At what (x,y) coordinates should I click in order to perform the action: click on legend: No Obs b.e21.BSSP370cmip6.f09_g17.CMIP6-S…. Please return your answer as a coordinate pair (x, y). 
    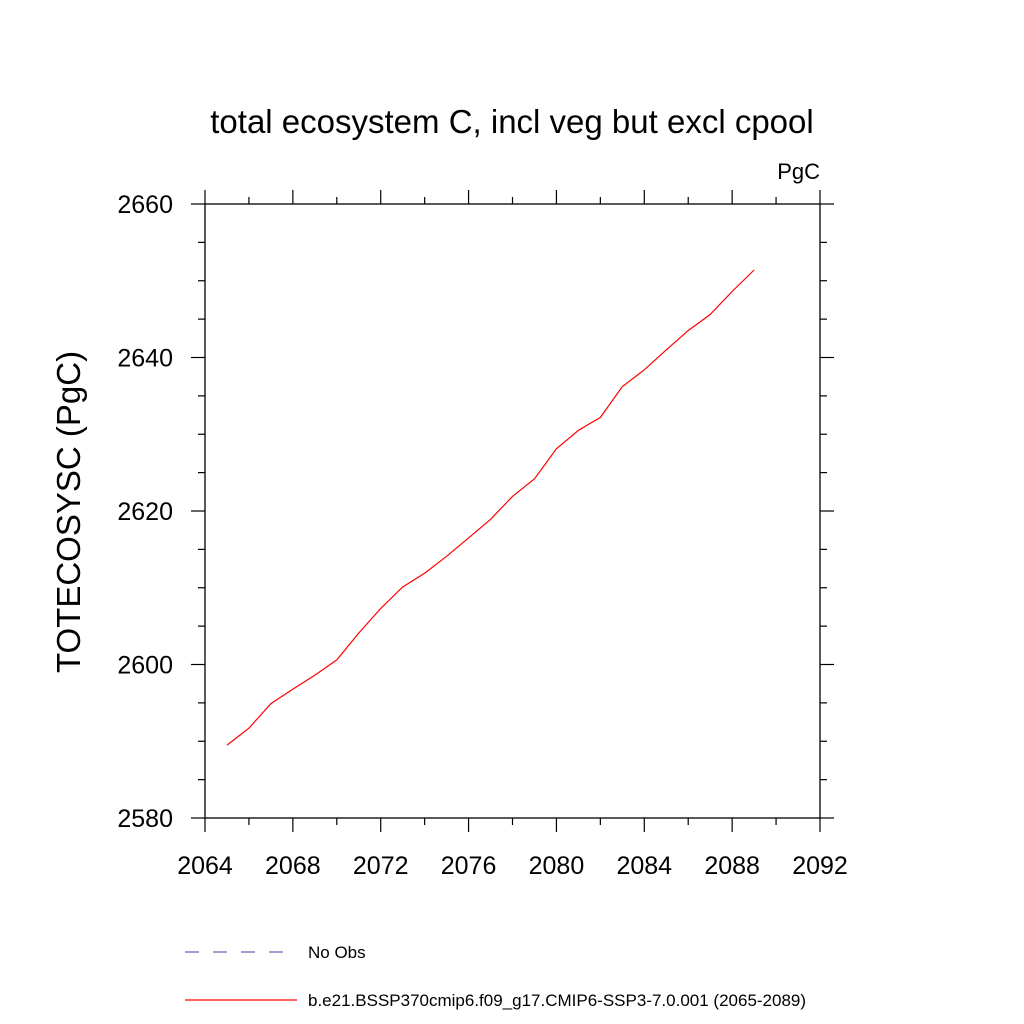
    Looking at the image, I should click on (495, 976).